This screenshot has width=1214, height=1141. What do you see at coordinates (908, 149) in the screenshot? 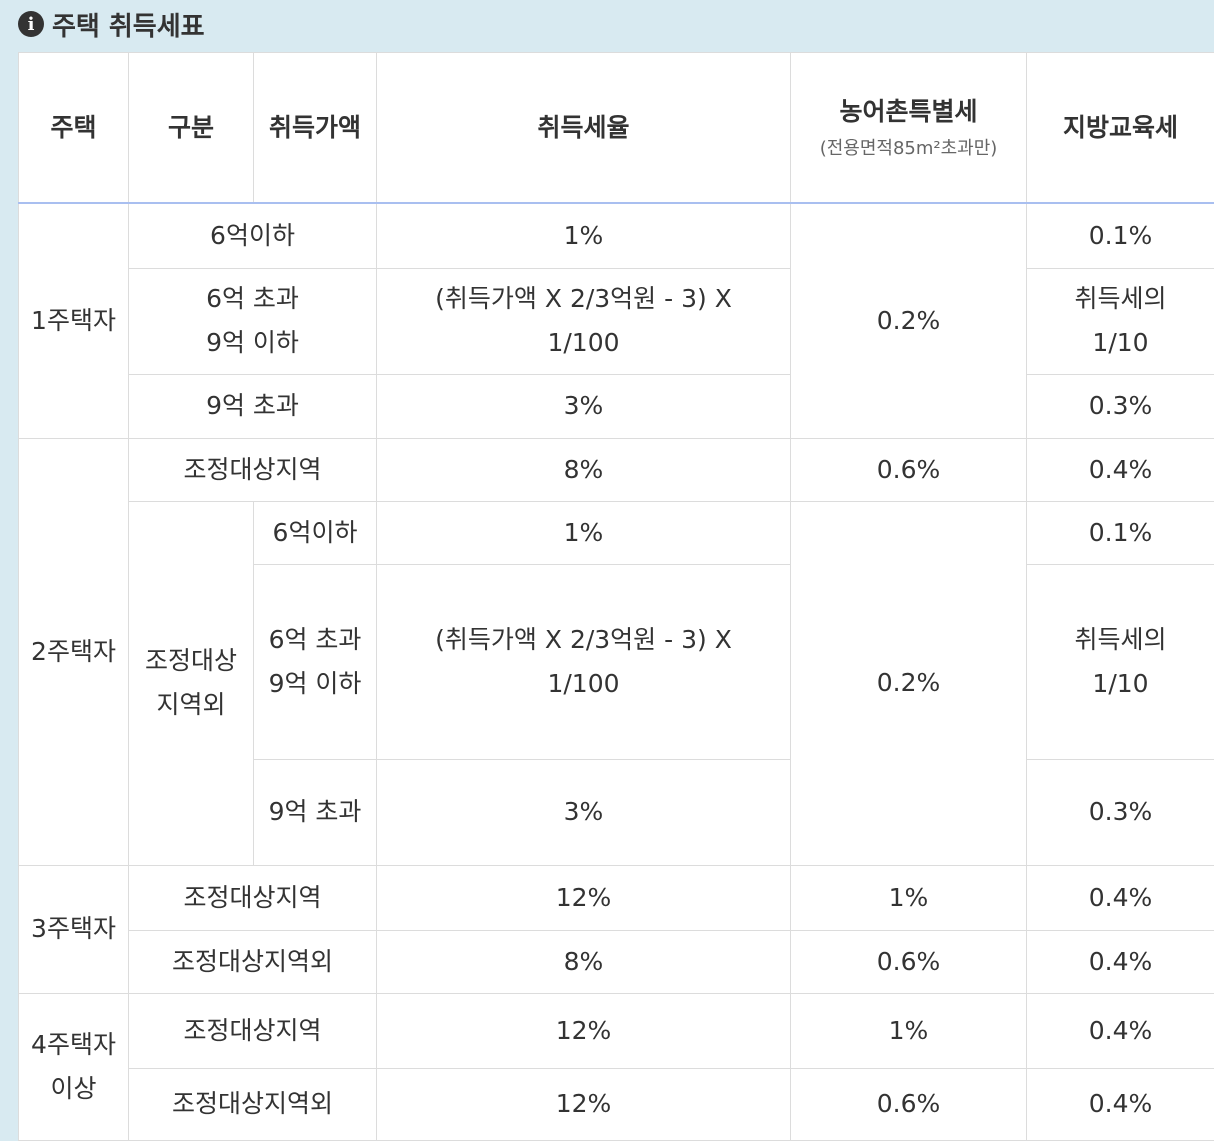
I see `header-note: (전용면적85m²초과만)` at bounding box center [908, 149].